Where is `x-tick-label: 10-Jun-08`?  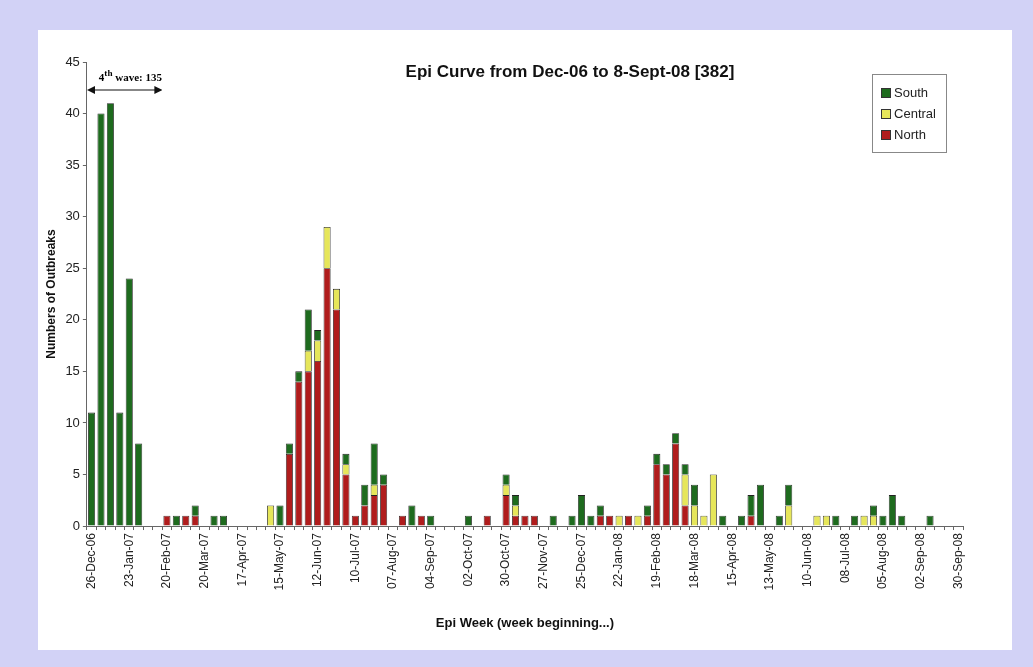
x-tick-label: 10-Jun-08 is located at coordinates (806, 560).